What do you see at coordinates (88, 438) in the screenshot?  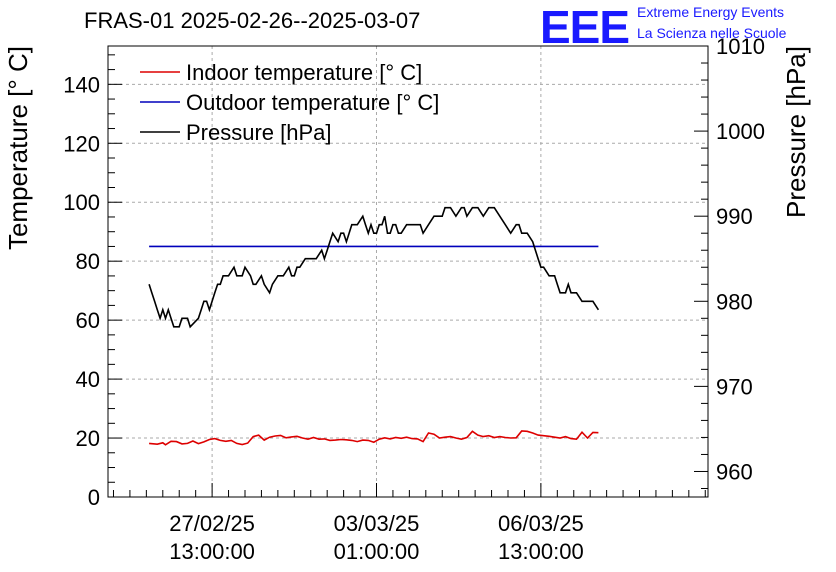 I see `left-tick-label: 20` at bounding box center [88, 438].